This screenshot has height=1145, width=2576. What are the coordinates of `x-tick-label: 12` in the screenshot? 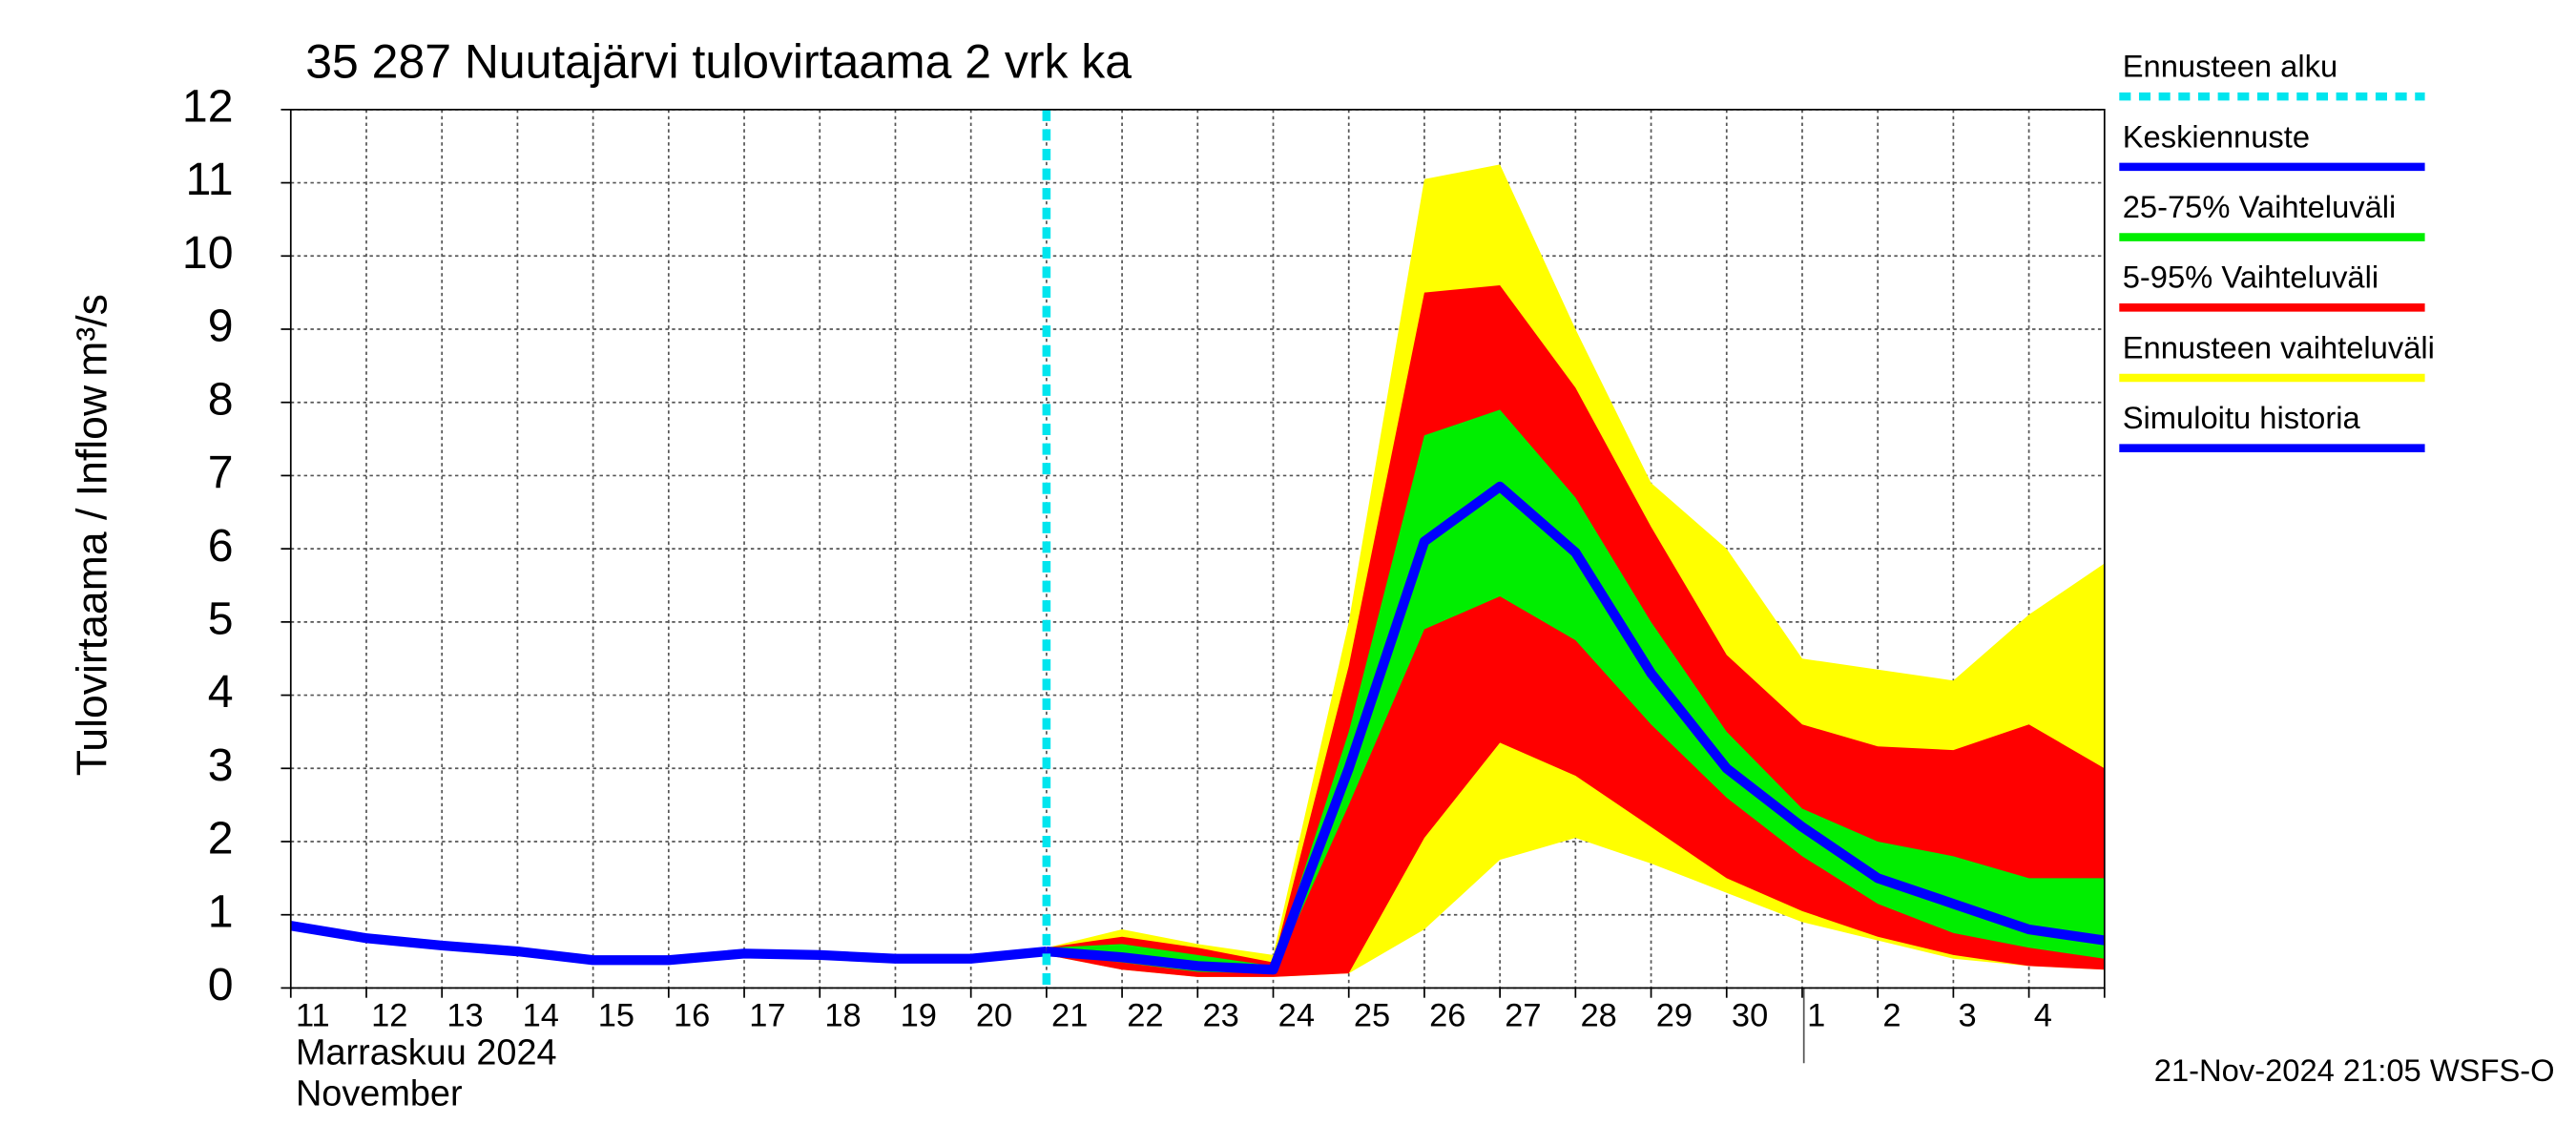 It's located at (389, 1015).